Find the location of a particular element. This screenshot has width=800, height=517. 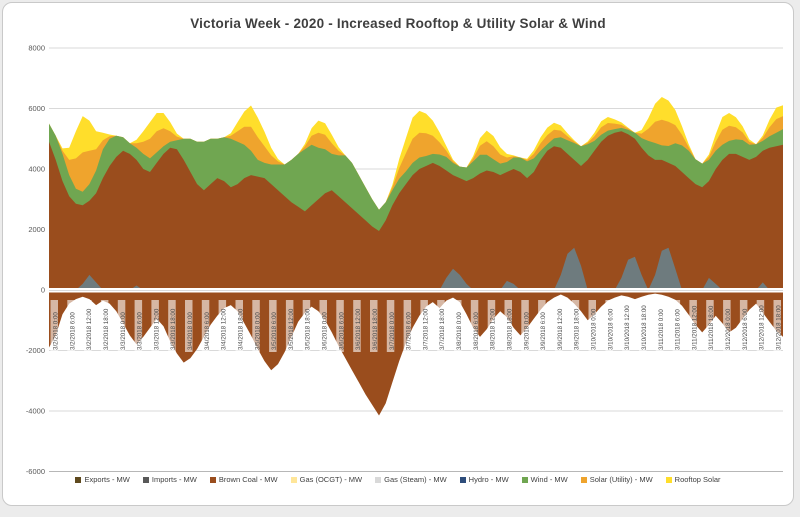

x-axis-tick: 3/9/2018 0:00 is located at coordinates (525, 326).